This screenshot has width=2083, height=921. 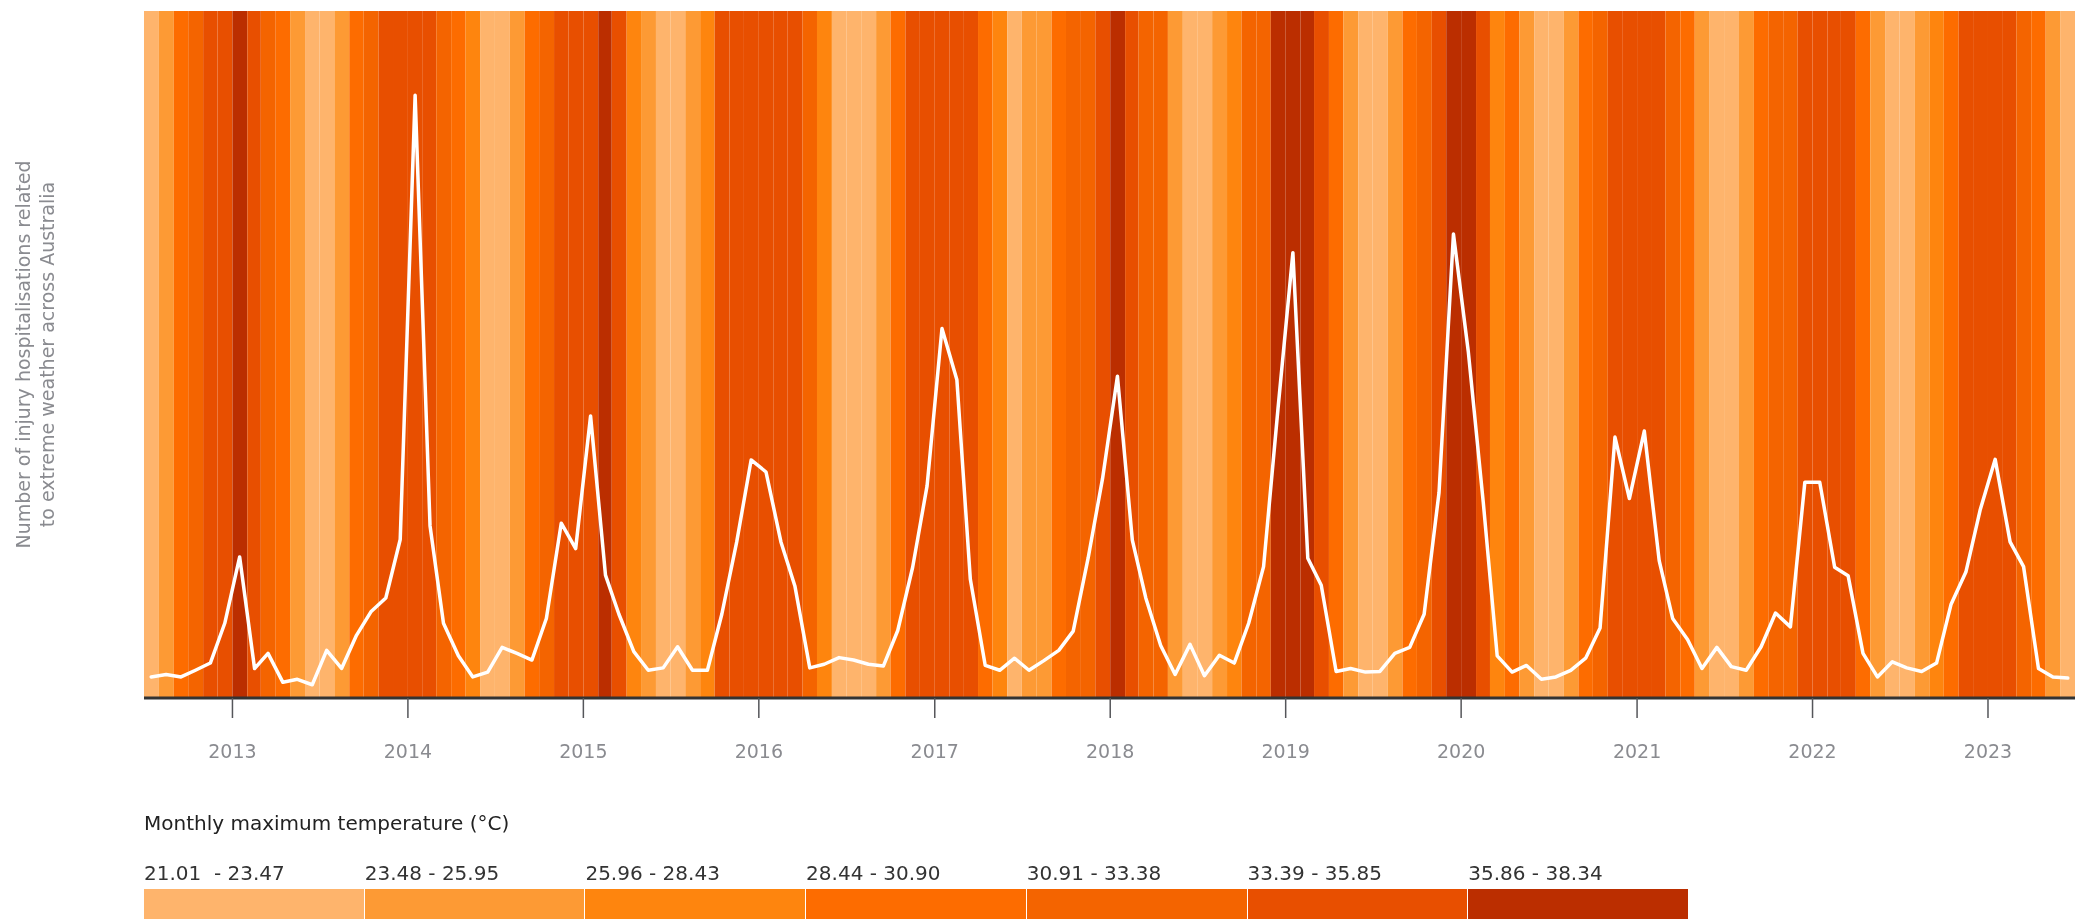 What do you see at coordinates (1637, 751) in the screenshot?
I see `x-tick-label: 2021` at bounding box center [1637, 751].